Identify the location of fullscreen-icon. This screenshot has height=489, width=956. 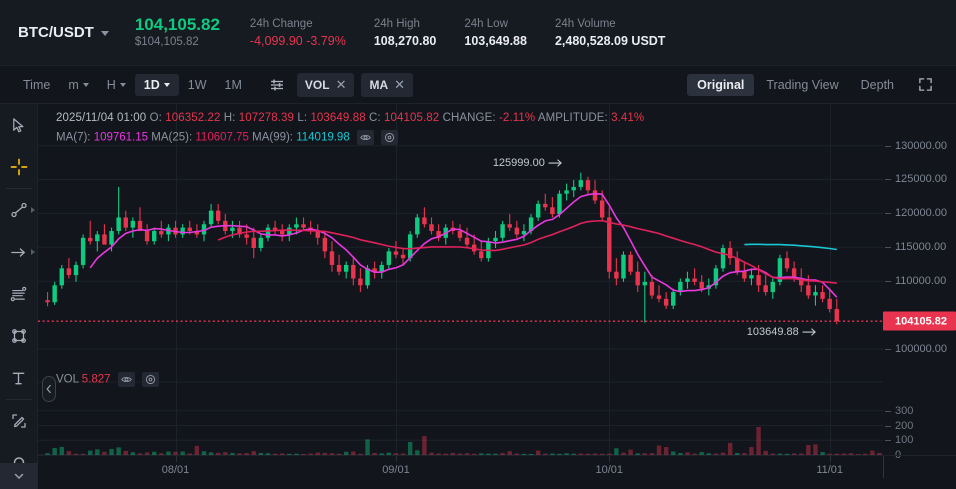
(925, 85).